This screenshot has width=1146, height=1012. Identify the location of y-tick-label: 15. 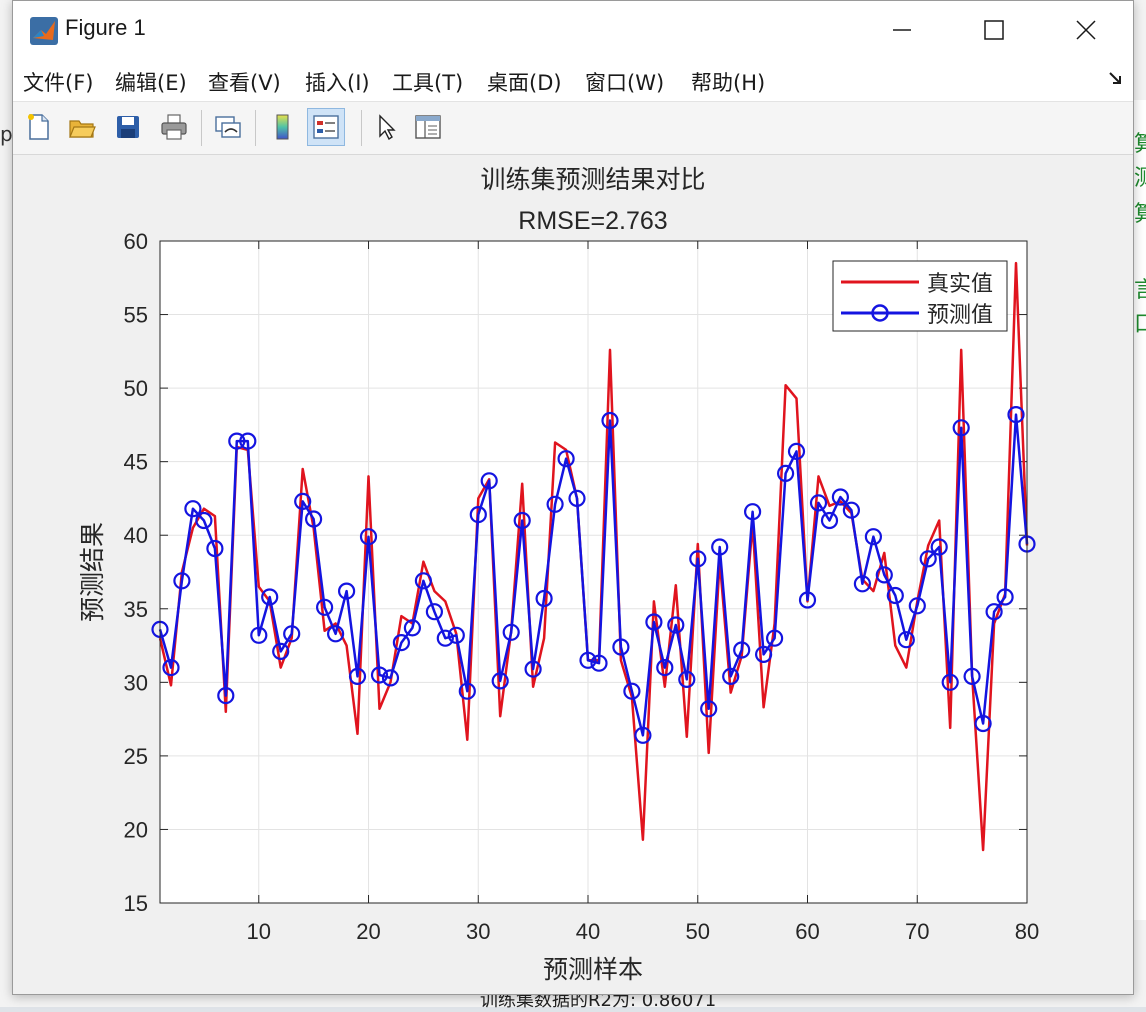
(136, 903).